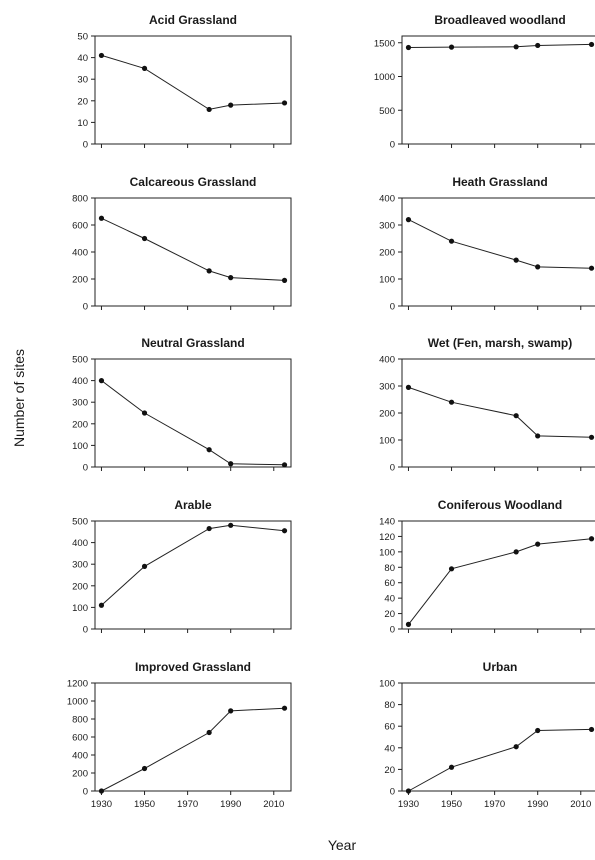 The image size is (595, 860). Describe the element at coordinates (389, 583) in the screenshot. I see `y-tick-label: 60` at that location.